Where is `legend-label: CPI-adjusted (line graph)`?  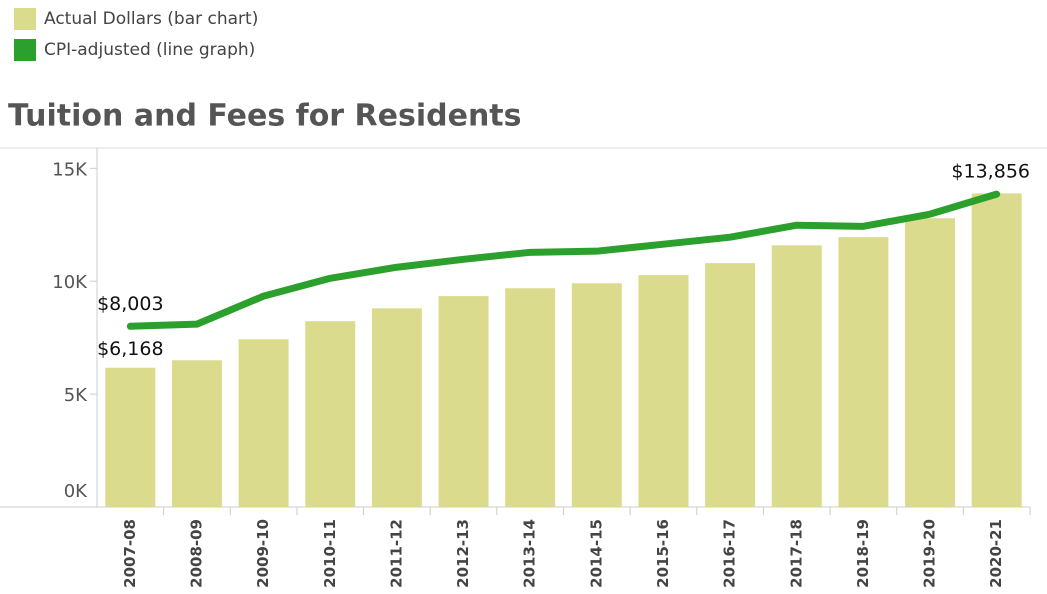 legend-label: CPI-adjusted (line graph) is located at coordinates (149, 50).